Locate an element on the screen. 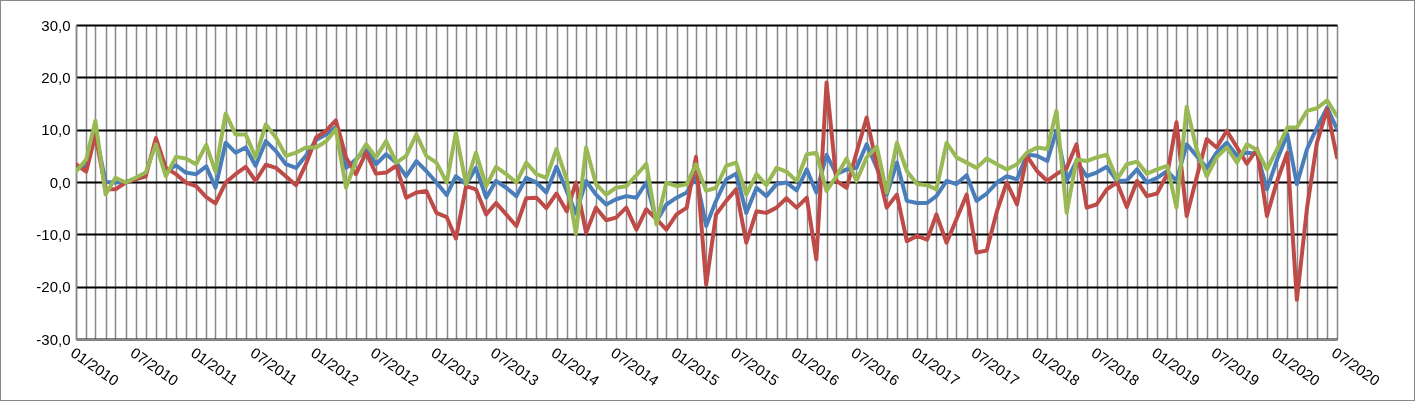  y-tick-label: -30,0 is located at coordinates (53, 339).